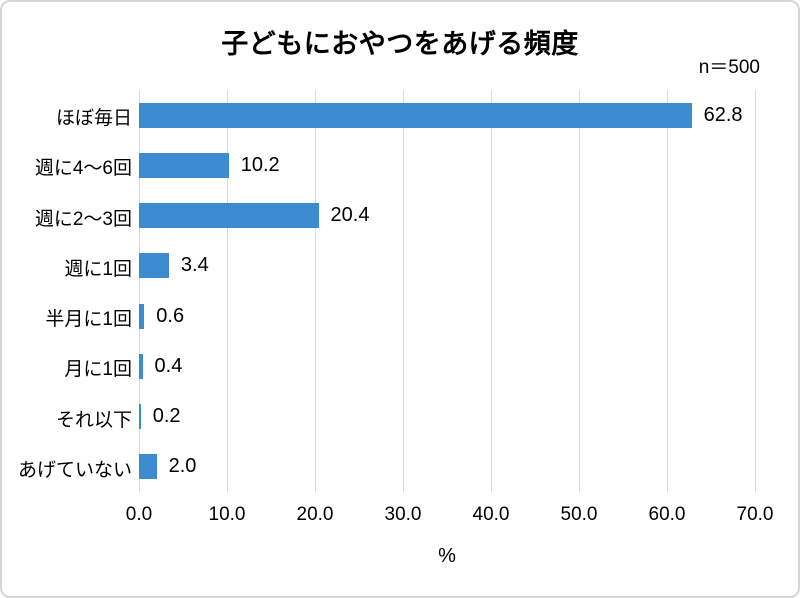 This screenshot has height=598, width=800. I want to click on bar-row: 62.8, so click(447, 115).